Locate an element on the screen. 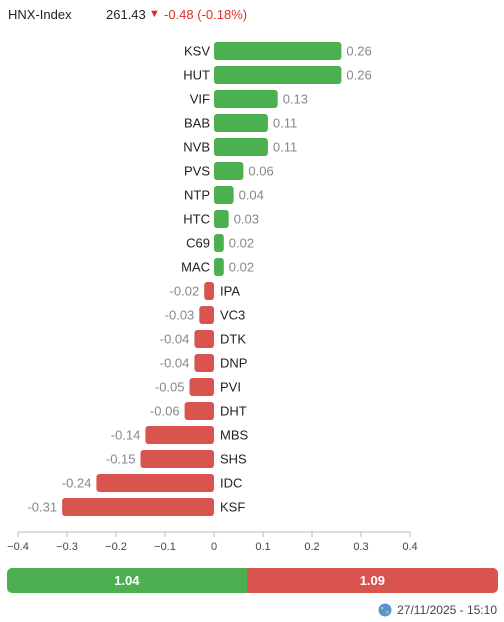  timestamp-footer: 27/11/2025 - 15:10 is located at coordinates (437, 610).